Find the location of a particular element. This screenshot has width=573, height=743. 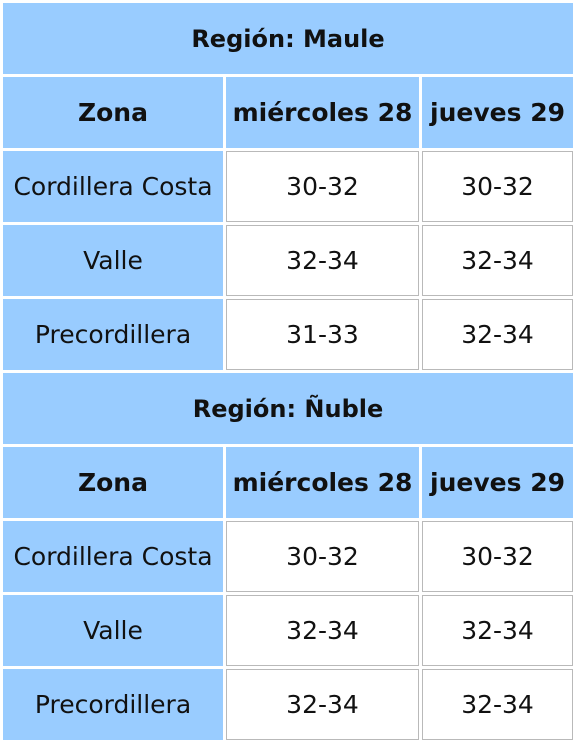

table-row: Precordillera 32-34 32-34 is located at coordinates (288, 704).